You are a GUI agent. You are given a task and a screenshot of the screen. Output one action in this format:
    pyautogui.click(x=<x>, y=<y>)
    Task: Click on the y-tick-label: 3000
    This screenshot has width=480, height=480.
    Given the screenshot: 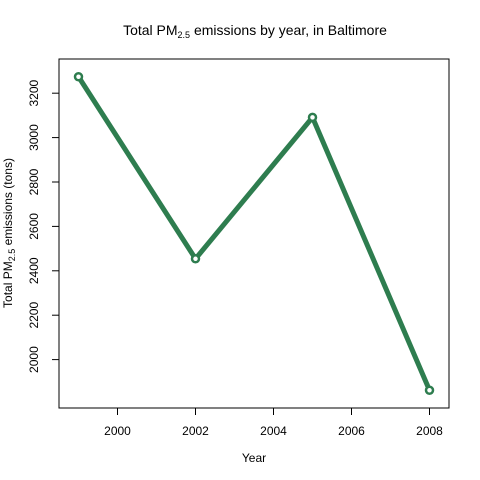 What is the action you would take?
    pyautogui.click(x=34, y=137)
    